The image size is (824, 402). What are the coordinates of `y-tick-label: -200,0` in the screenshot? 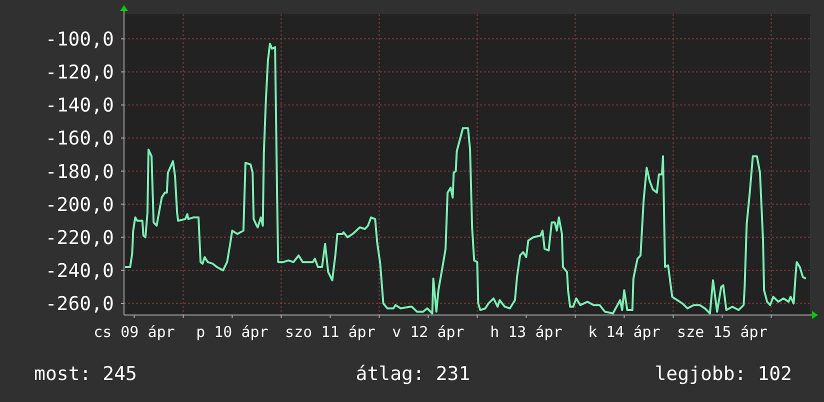 It's located at (79, 205).